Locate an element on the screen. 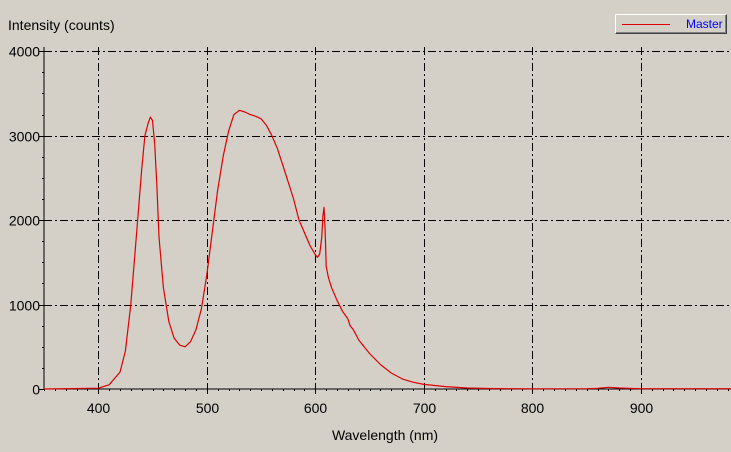 The width and height of the screenshot is (731, 452). y-tick-label: 4000 is located at coordinates (24, 52).